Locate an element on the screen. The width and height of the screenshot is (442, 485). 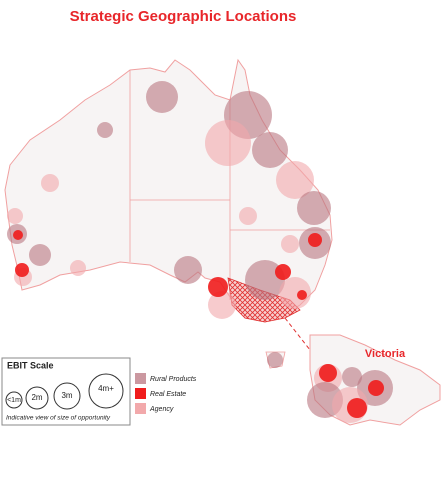
legend-label: Agency is located at coordinates (161, 409).